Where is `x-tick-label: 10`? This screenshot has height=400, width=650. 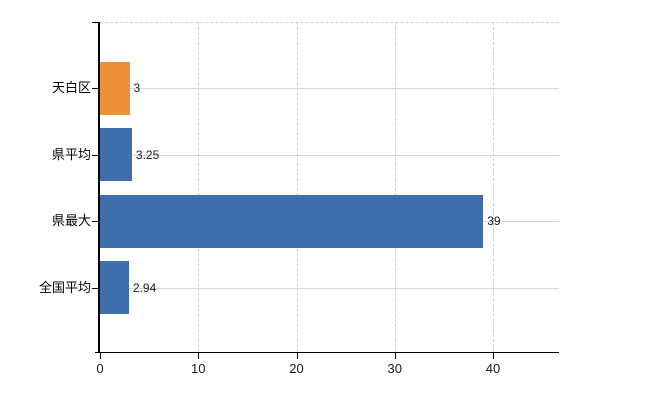
x-tick-label: 10 is located at coordinates (198, 368).